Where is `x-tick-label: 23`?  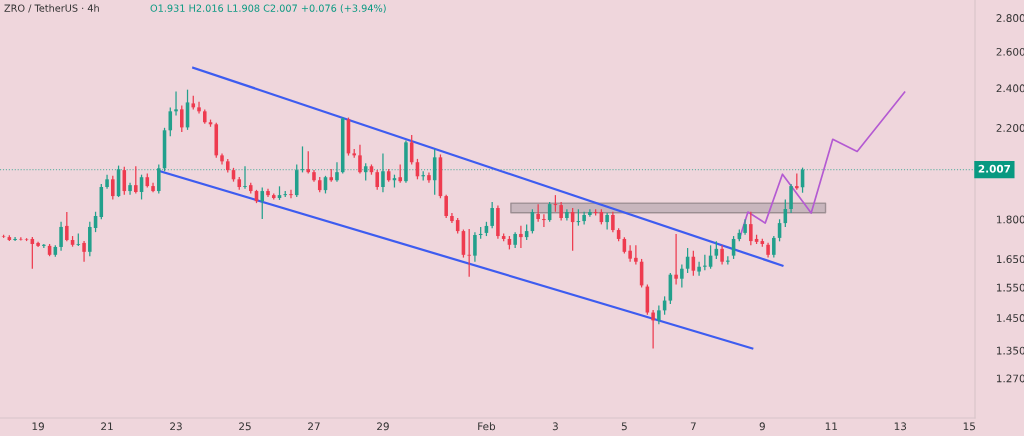 x-tick-label: 23 is located at coordinates (176, 426).